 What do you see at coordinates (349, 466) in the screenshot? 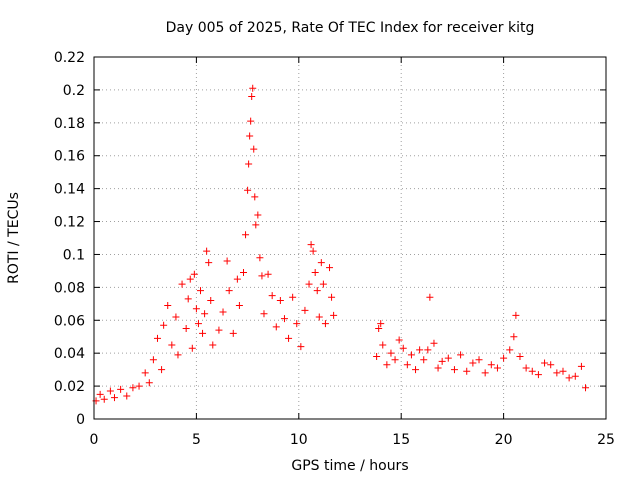
I see `x-axis-label: GPS time / hours` at bounding box center [349, 466].